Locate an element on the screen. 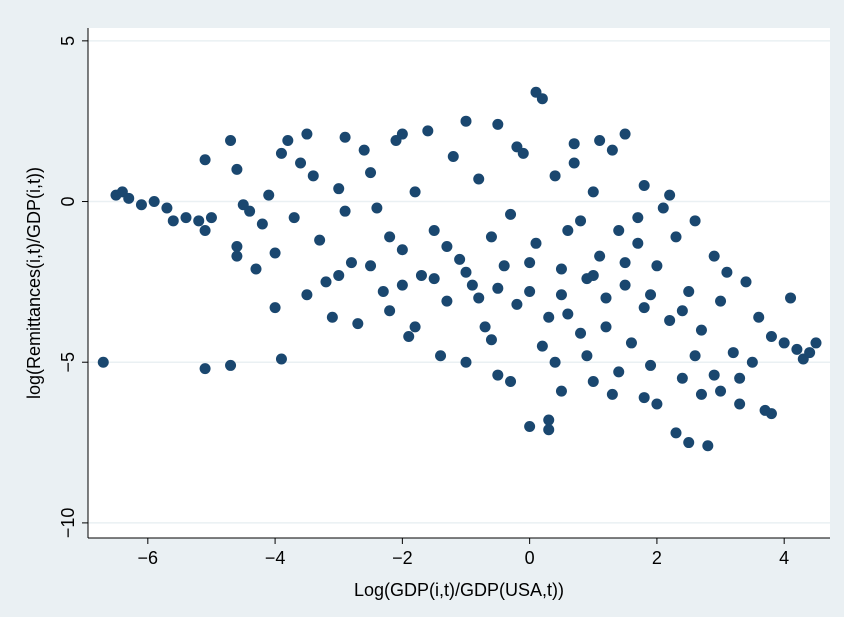 Image resolution: width=844 pixels, height=622 pixels. x-tick-label: 0 is located at coordinates (530, 558).